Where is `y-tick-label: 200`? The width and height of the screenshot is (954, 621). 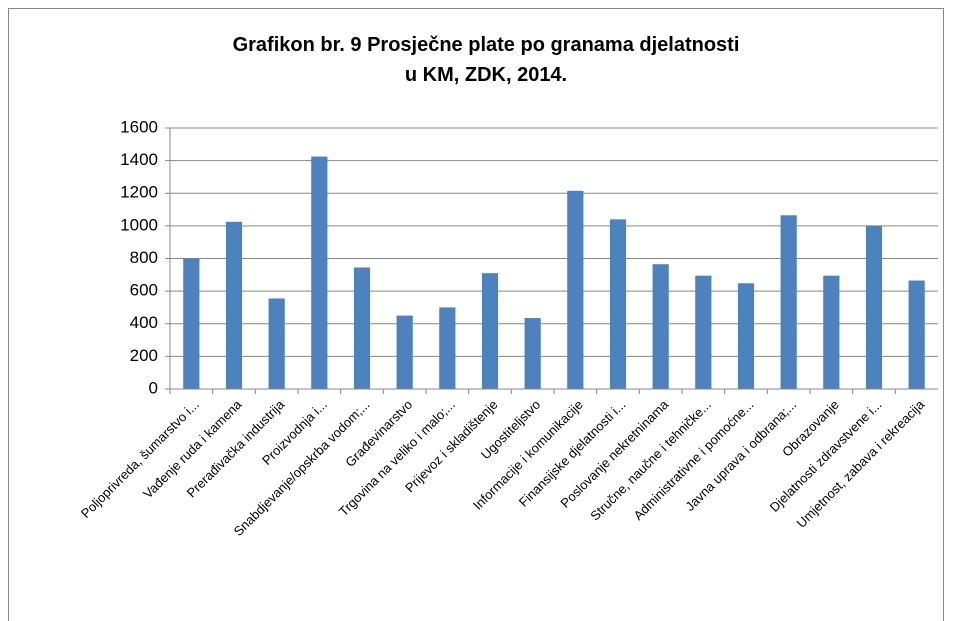 y-tick-label: 200 is located at coordinates (144, 355).